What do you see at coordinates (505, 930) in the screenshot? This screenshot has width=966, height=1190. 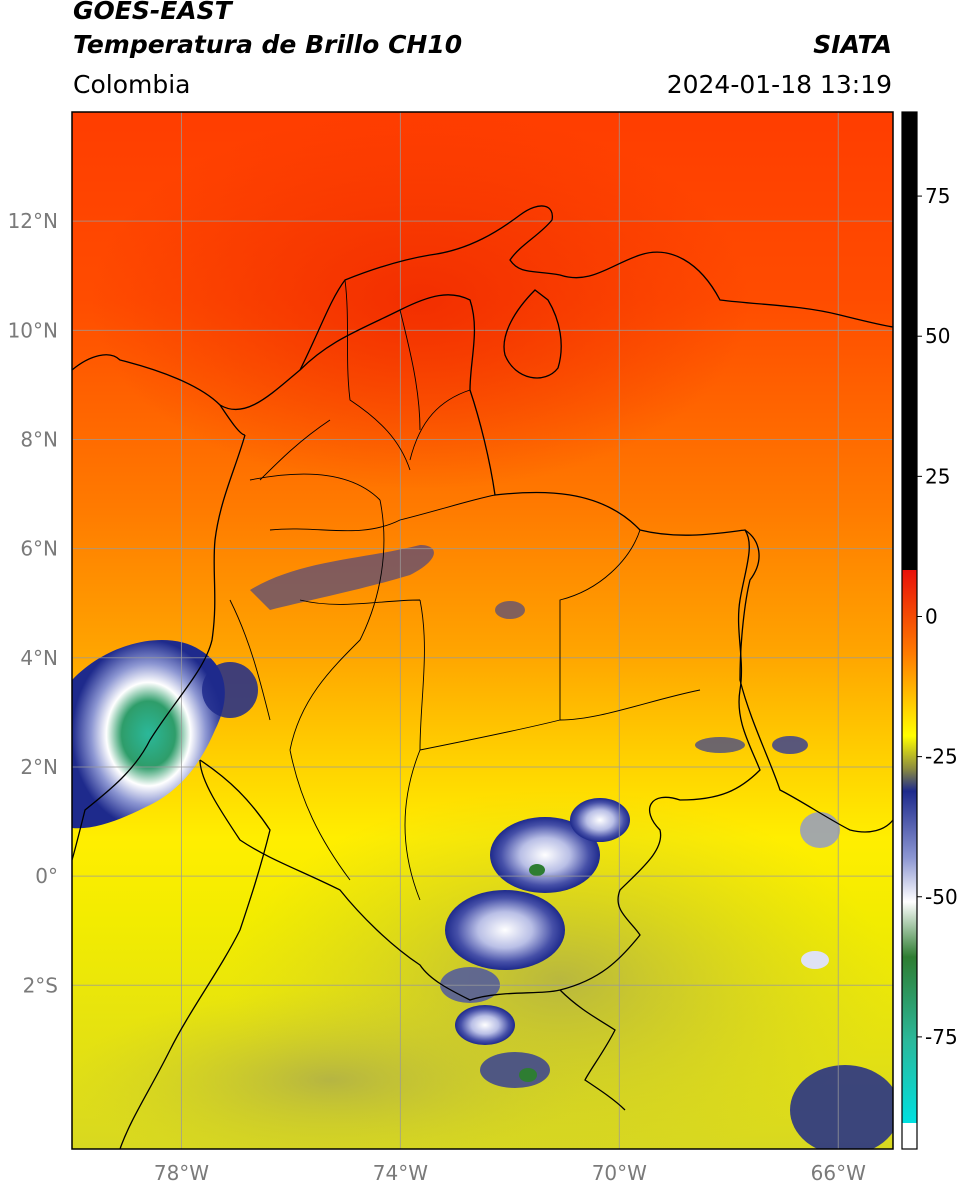 I see `cloud-system-caqueta` at bounding box center [505, 930].